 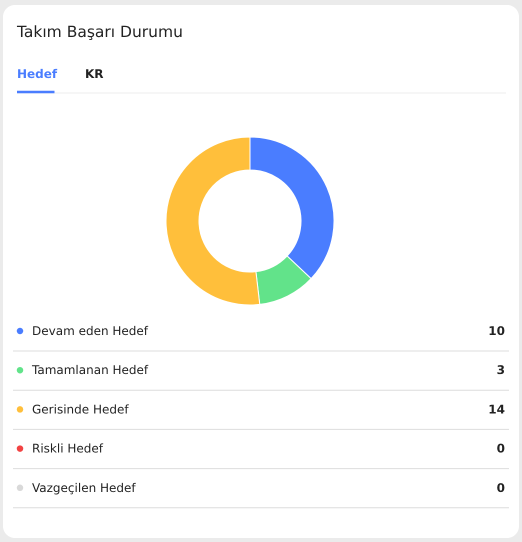 I want to click on chart-title: Takım Başarı Durumu, so click(x=99, y=32).